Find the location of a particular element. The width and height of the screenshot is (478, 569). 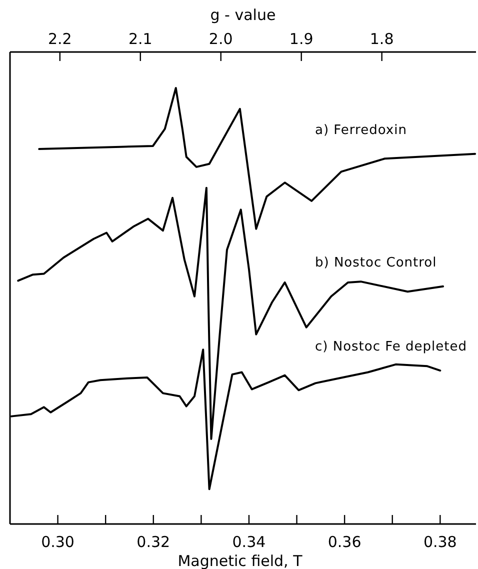

x-tick-label: 0.30 is located at coordinates (57, 542).